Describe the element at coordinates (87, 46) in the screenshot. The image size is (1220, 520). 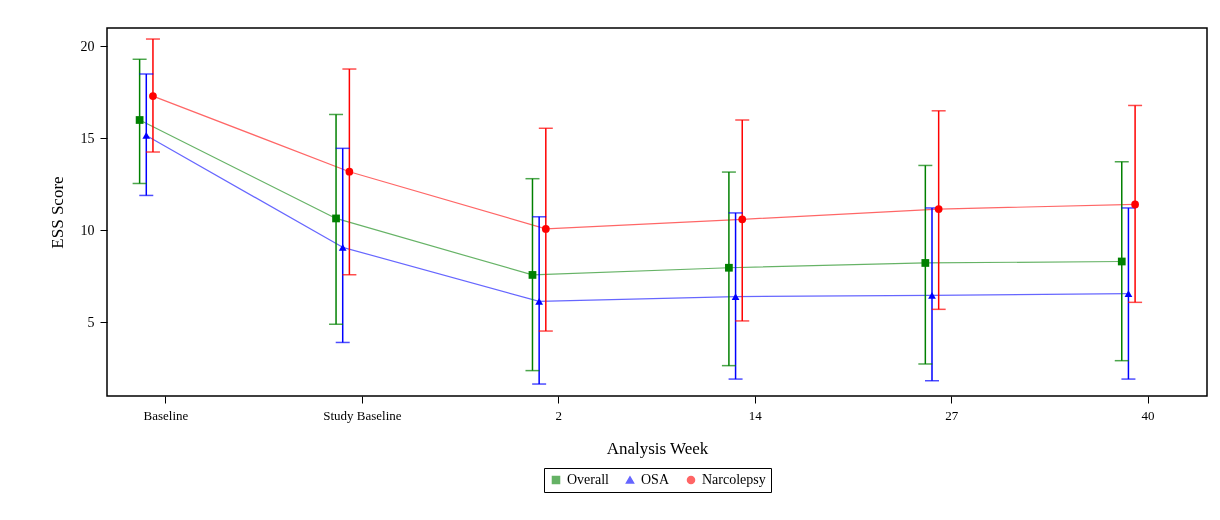
I see `y-tick-label: 20` at that location.